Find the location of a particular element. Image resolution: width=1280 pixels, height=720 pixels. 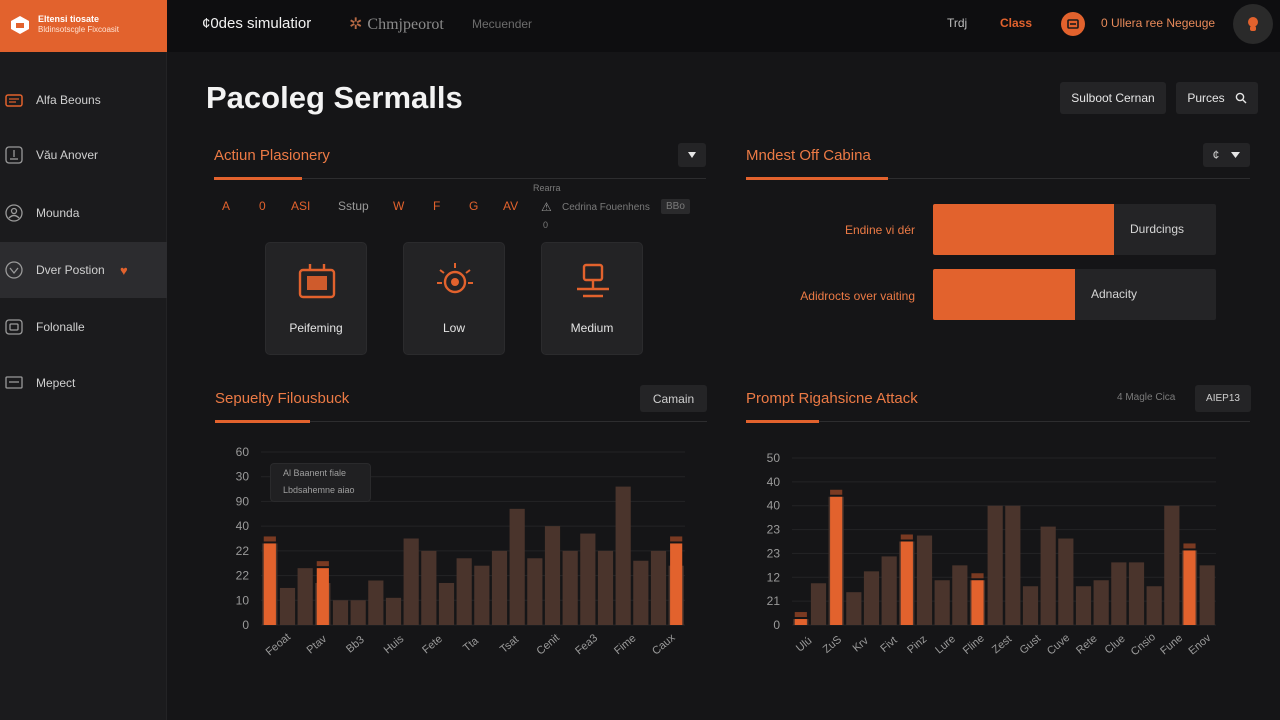

tag-item: Cedrina Fouenhens is located at coordinates (606, 207).